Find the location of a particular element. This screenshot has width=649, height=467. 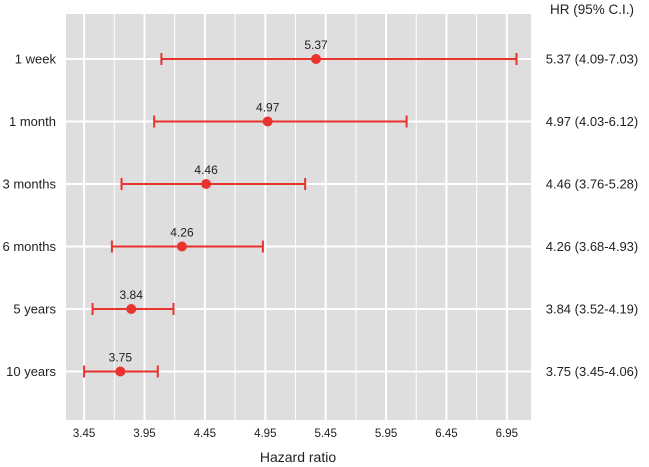

x-tick-label: 4.45 is located at coordinates (205, 434).